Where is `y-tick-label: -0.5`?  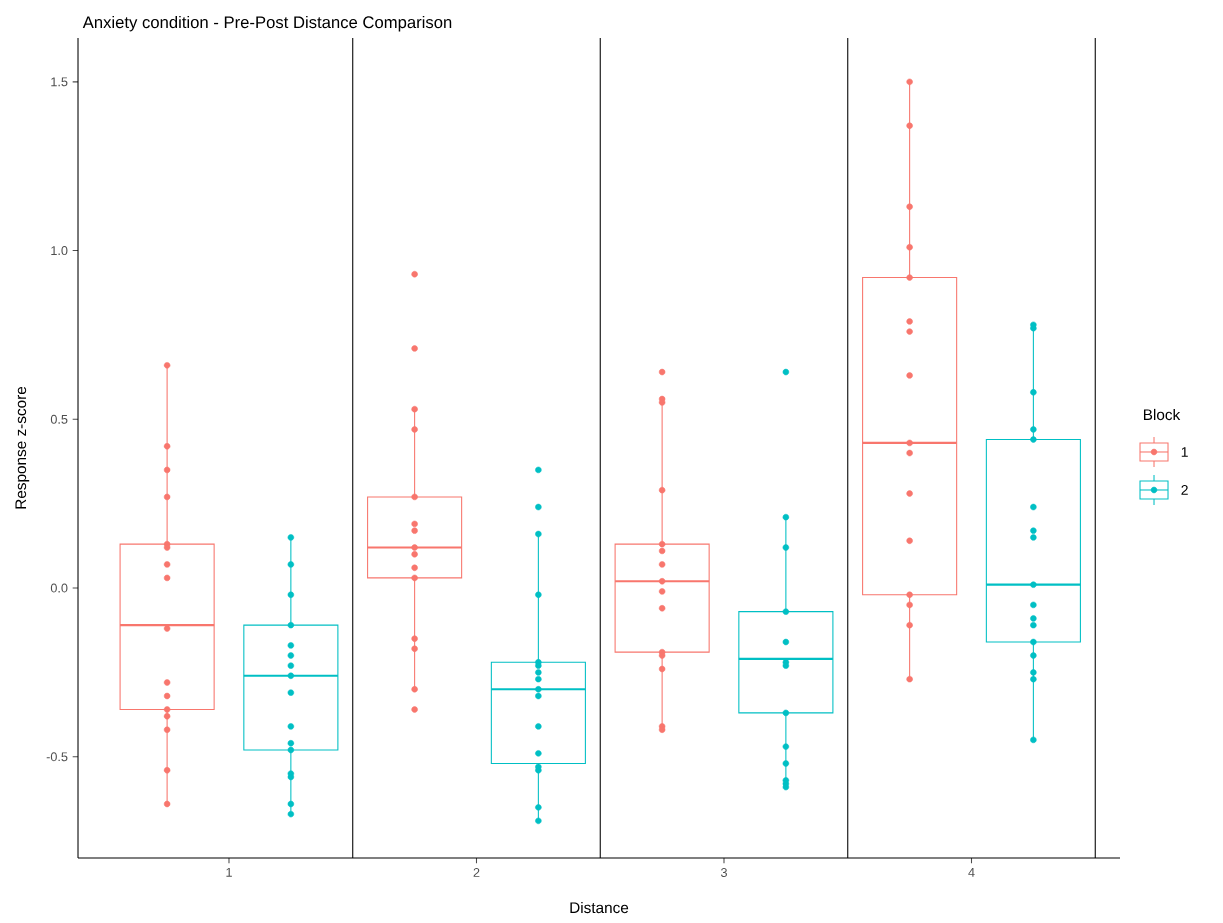 y-tick-label: -0.5 is located at coordinates (57, 757).